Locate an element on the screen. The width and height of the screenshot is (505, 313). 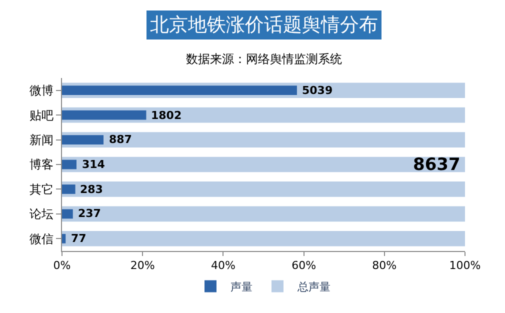
annotation: 8637 is located at coordinates (436, 165).